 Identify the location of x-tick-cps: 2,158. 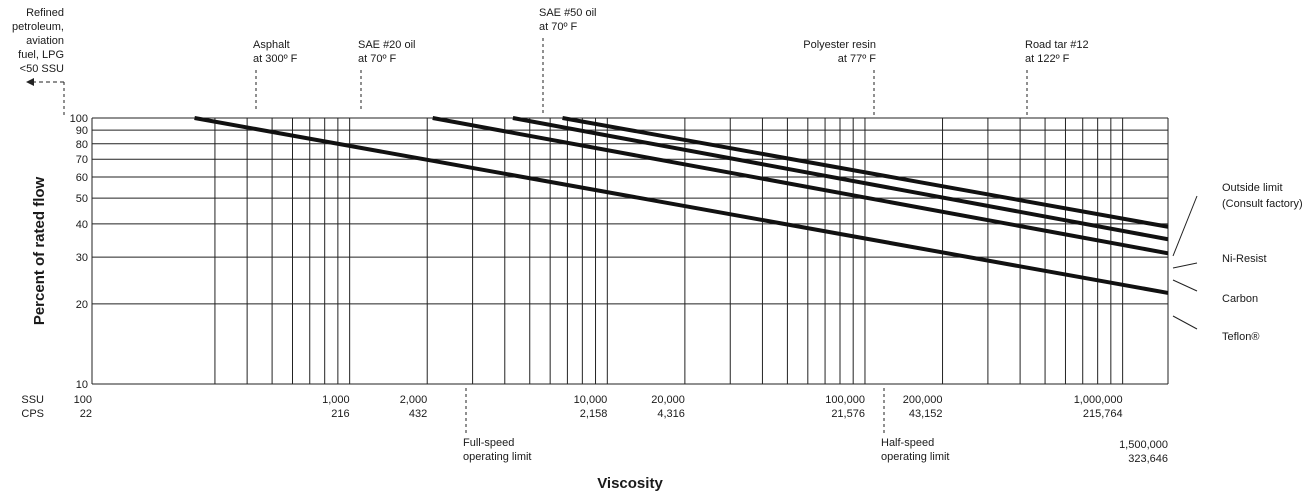
(594, 414).